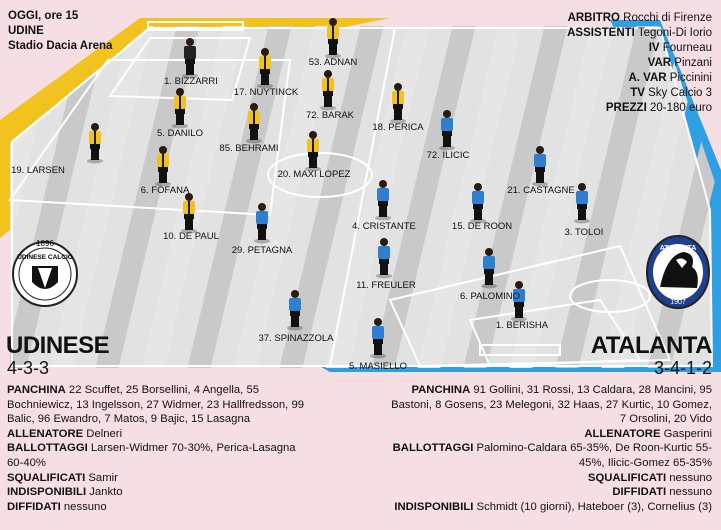  I want to click on official-label: ASSISTENTI, so click(601, 33).